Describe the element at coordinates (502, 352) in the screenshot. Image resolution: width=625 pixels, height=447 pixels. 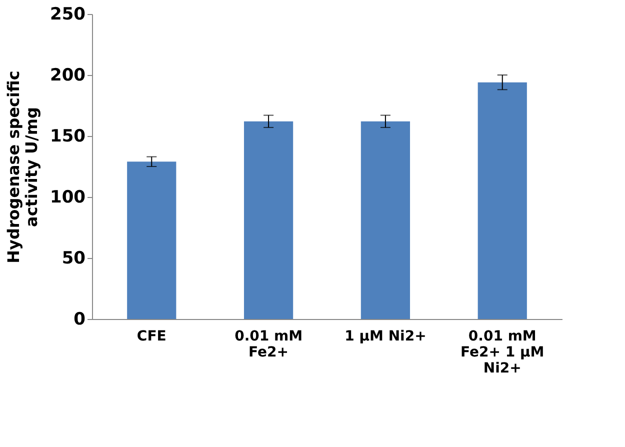
I see `x-tick-label: 0.01 mM Fe2+ 1 µM Ni2+` at that location.